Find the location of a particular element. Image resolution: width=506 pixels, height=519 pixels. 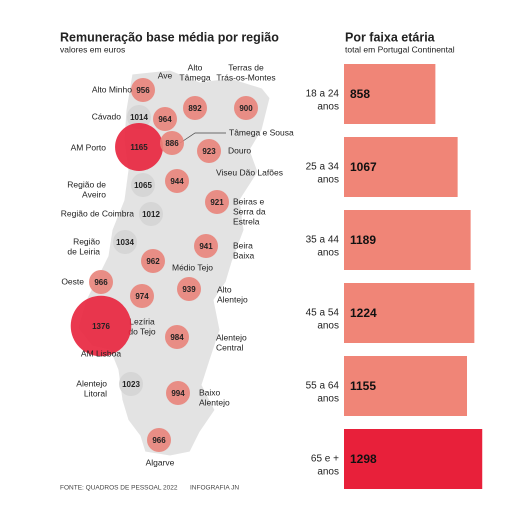

region-value: 1376 is located at coordinates (101, 326).